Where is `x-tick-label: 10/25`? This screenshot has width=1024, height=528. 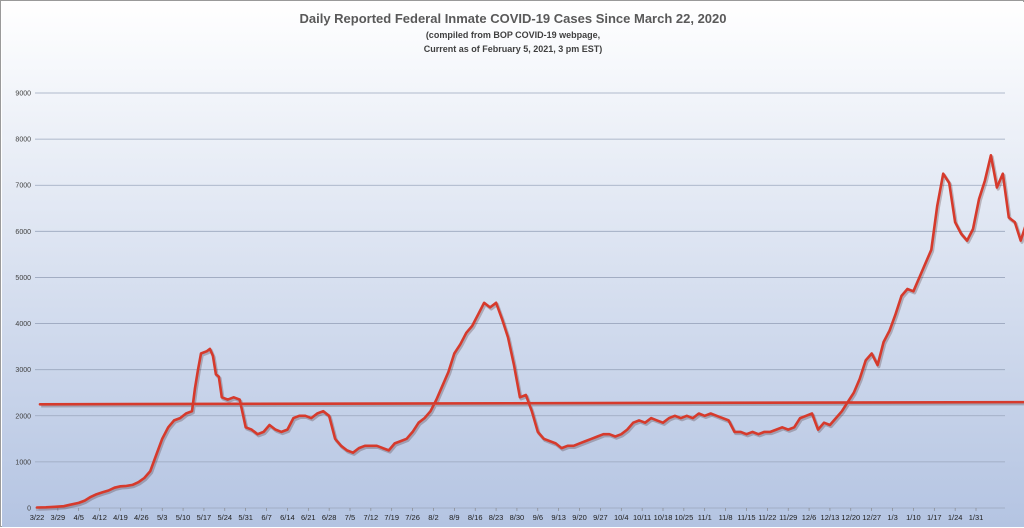 x-tick-label: 10/25 is located at coordinates (683, 517).